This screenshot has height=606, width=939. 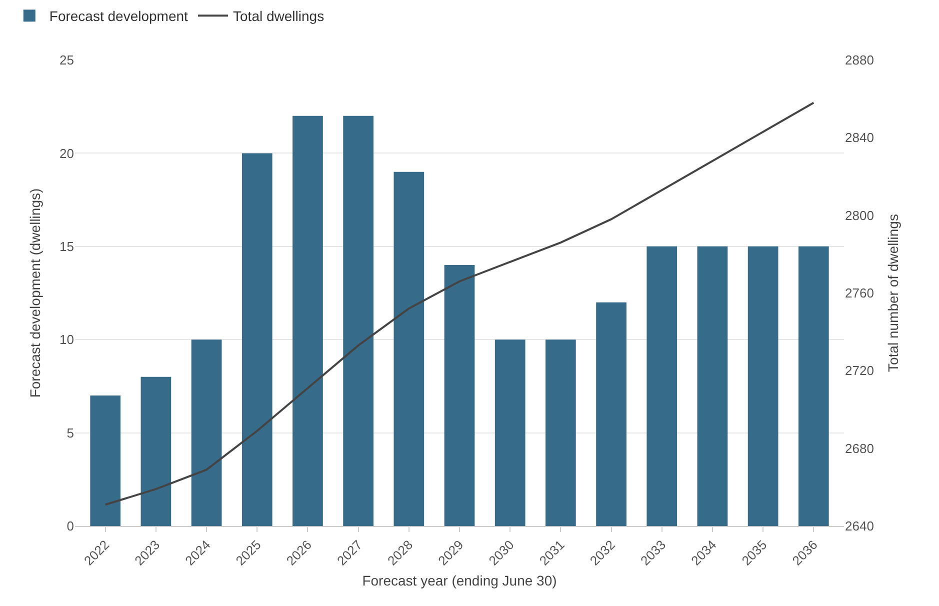 I want to click on y-tick-label: 15, so click(x=67, y=246).